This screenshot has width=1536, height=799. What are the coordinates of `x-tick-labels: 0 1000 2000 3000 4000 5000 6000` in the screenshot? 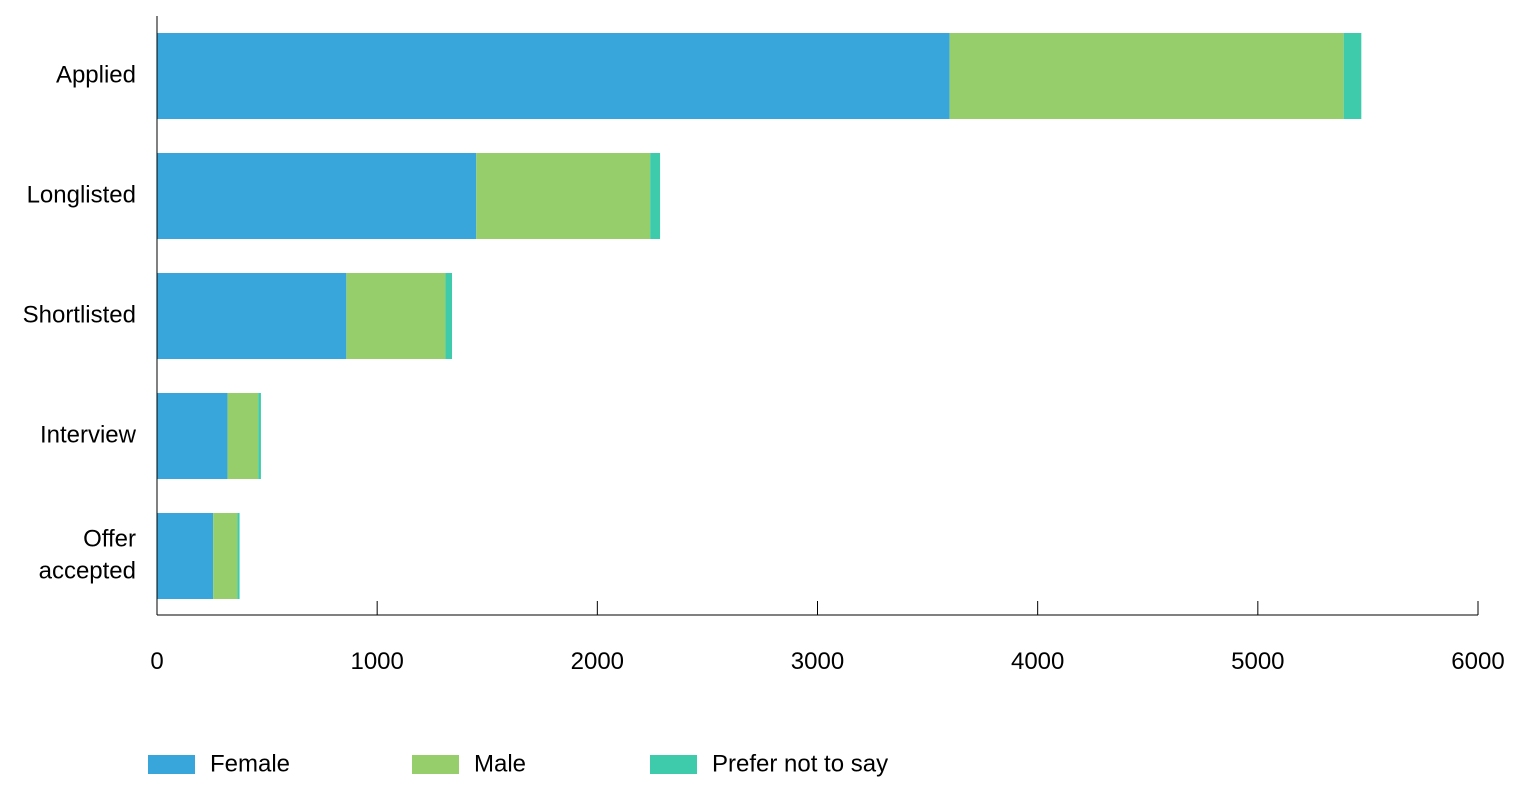 It's located at (827, 661).